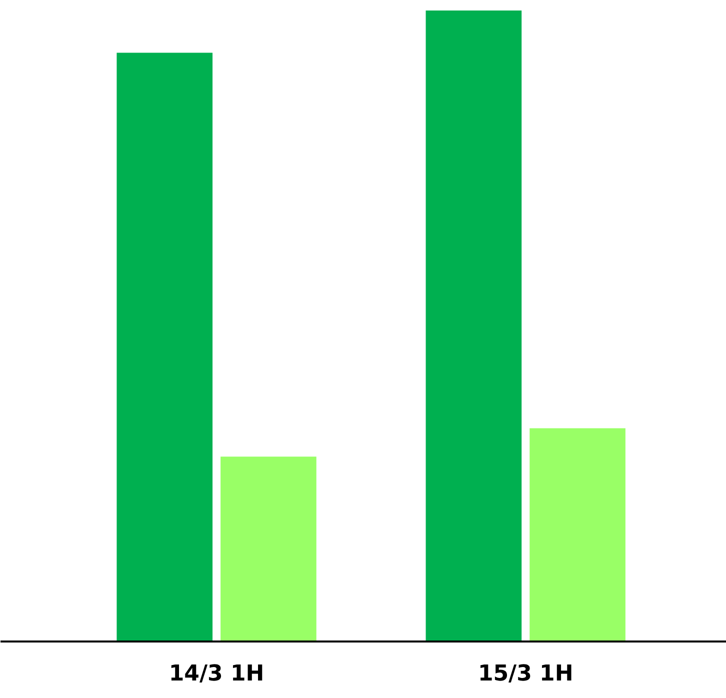 This screenshot has width=726, height=698. Describe the element at coordinates (216, 674) in the screenshot. I see `x-tick-label: 14/3 1H` at that location.